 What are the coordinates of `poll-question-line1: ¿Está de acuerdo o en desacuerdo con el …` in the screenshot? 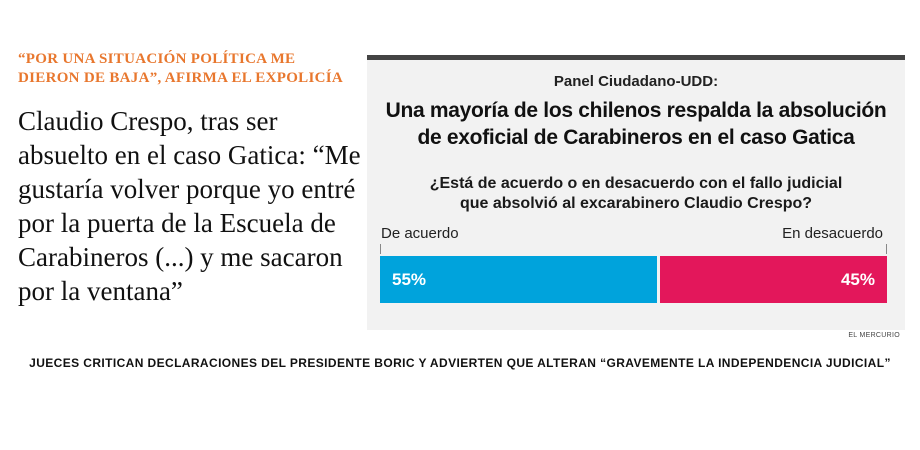 It's located at (636, 183).